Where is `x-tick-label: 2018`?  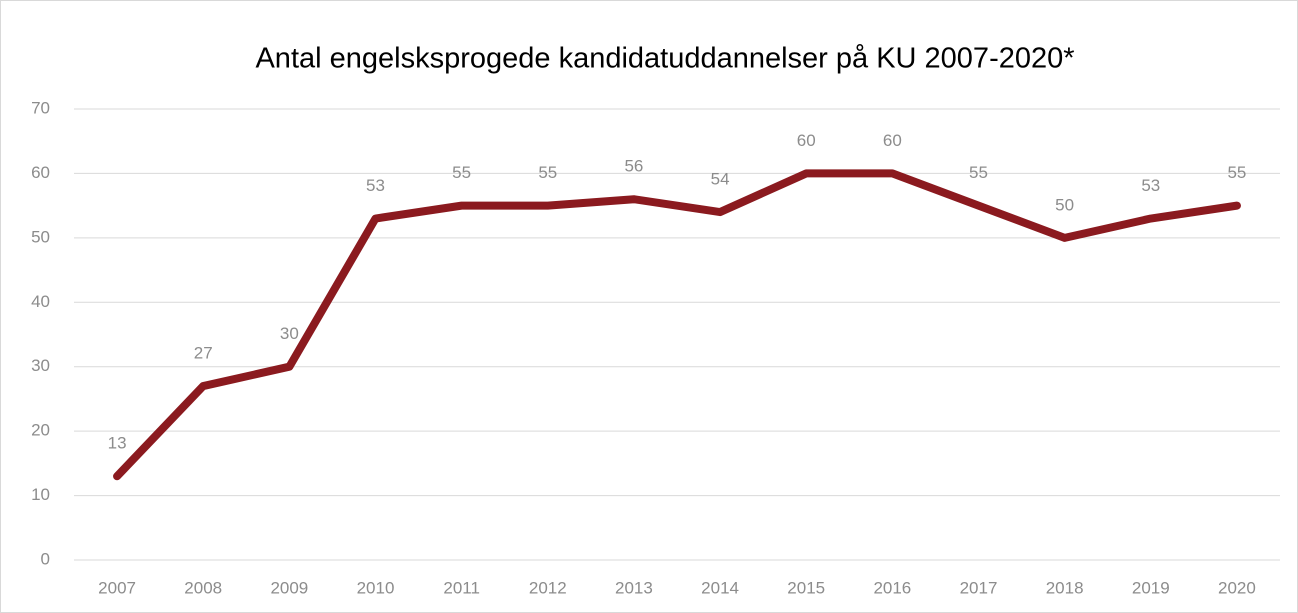 x-tick-label: 2018 is located at coordinates (1065, 587).